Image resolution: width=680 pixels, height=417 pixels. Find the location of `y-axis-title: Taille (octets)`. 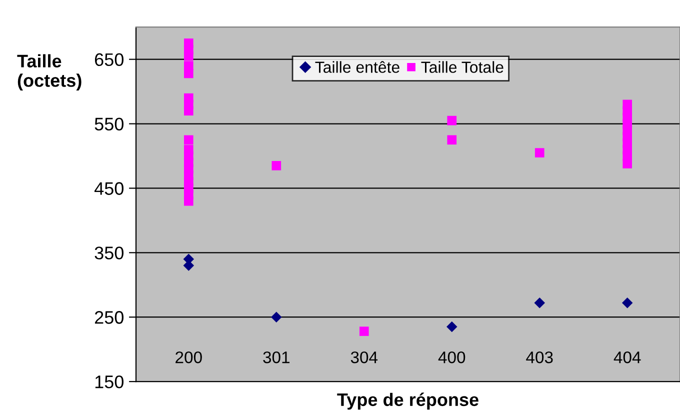

y-axis-title: Taille (octets) is located at coordinates (49, 72).